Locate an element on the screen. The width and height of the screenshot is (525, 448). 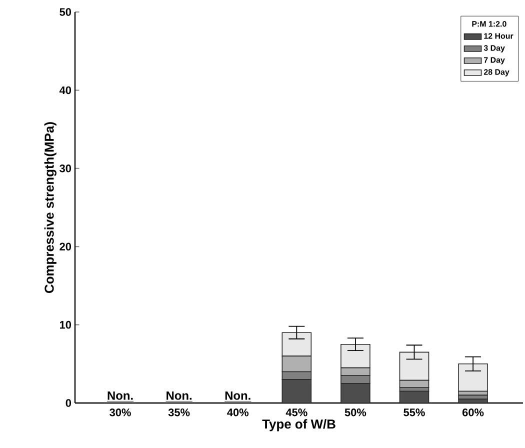
y-tick-label: 30 is located at coordinates (66, 168).